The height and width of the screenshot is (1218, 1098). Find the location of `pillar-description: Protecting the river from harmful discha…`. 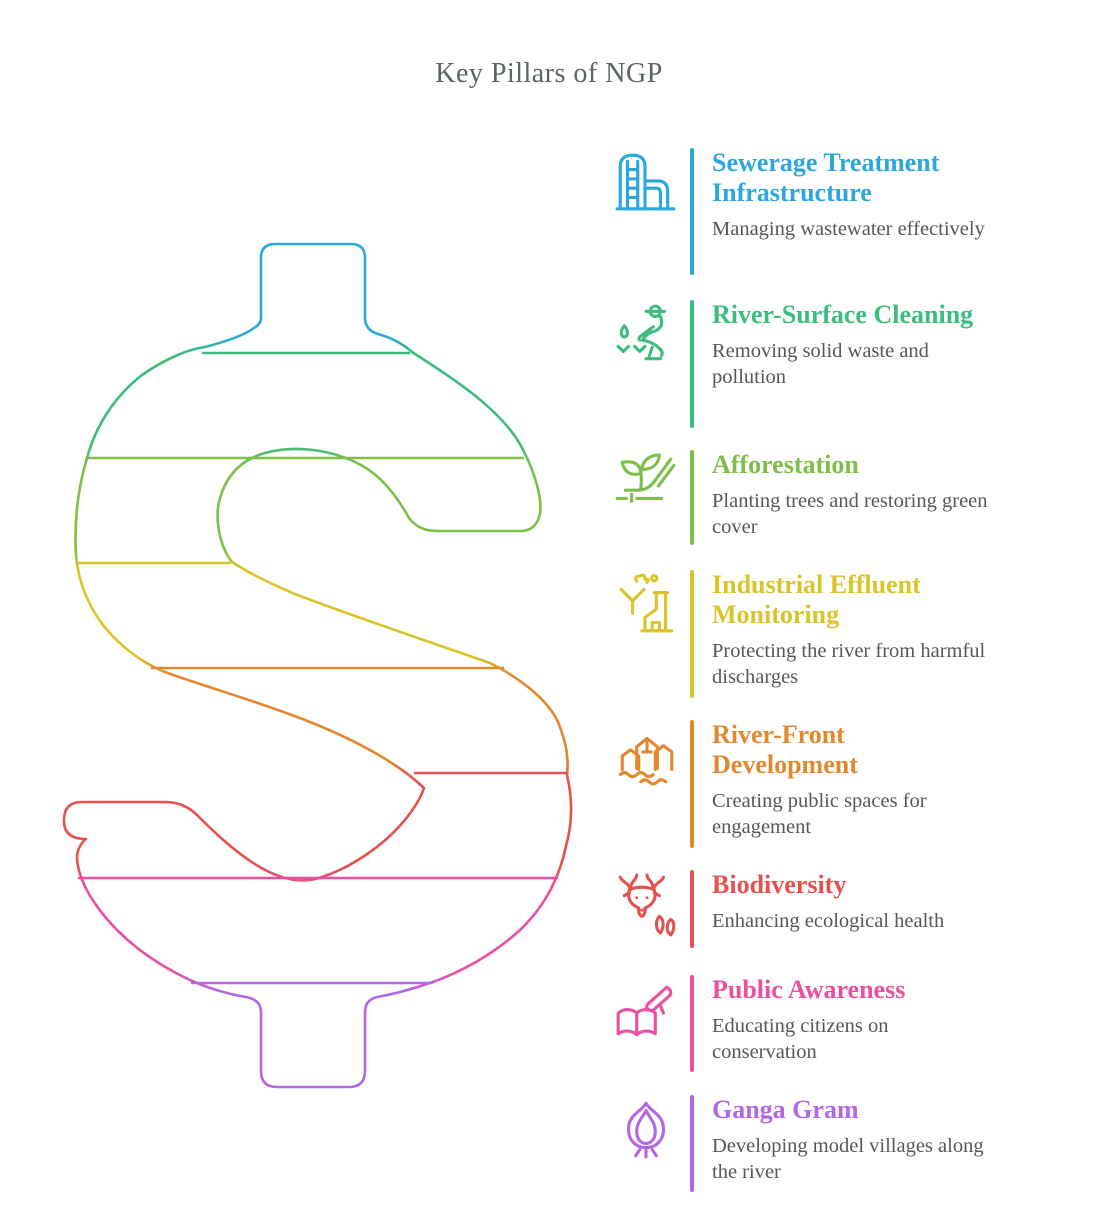

pillar-description: Protecting the river from harmful discha… is located at coordinates (849, 664).